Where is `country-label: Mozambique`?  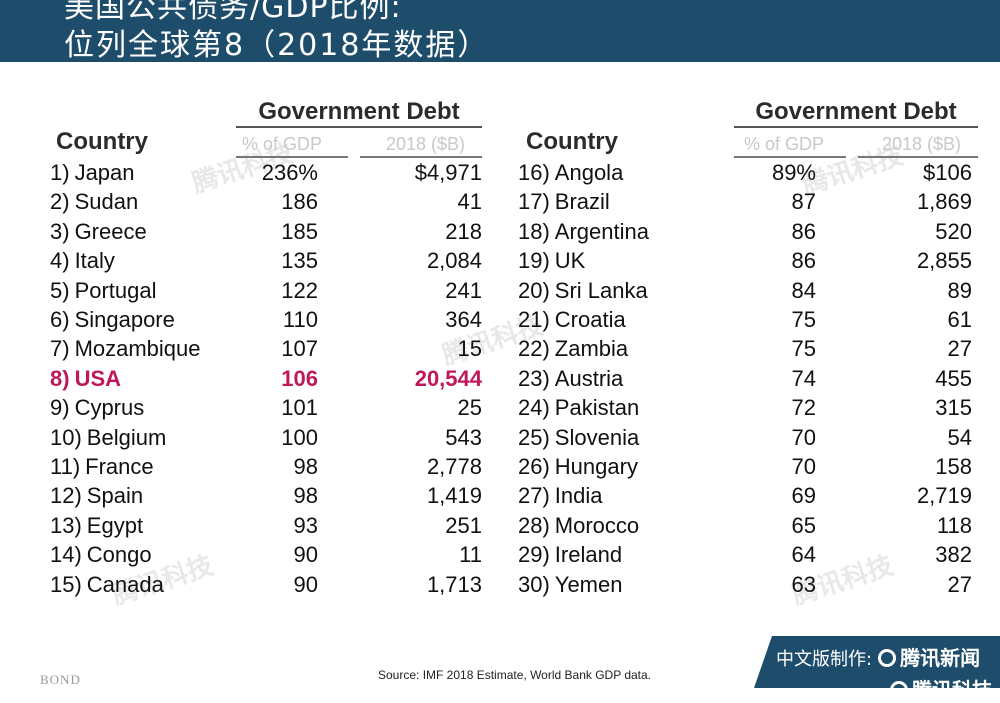 country-label: Mozambique is located at coordinates (137, 349).